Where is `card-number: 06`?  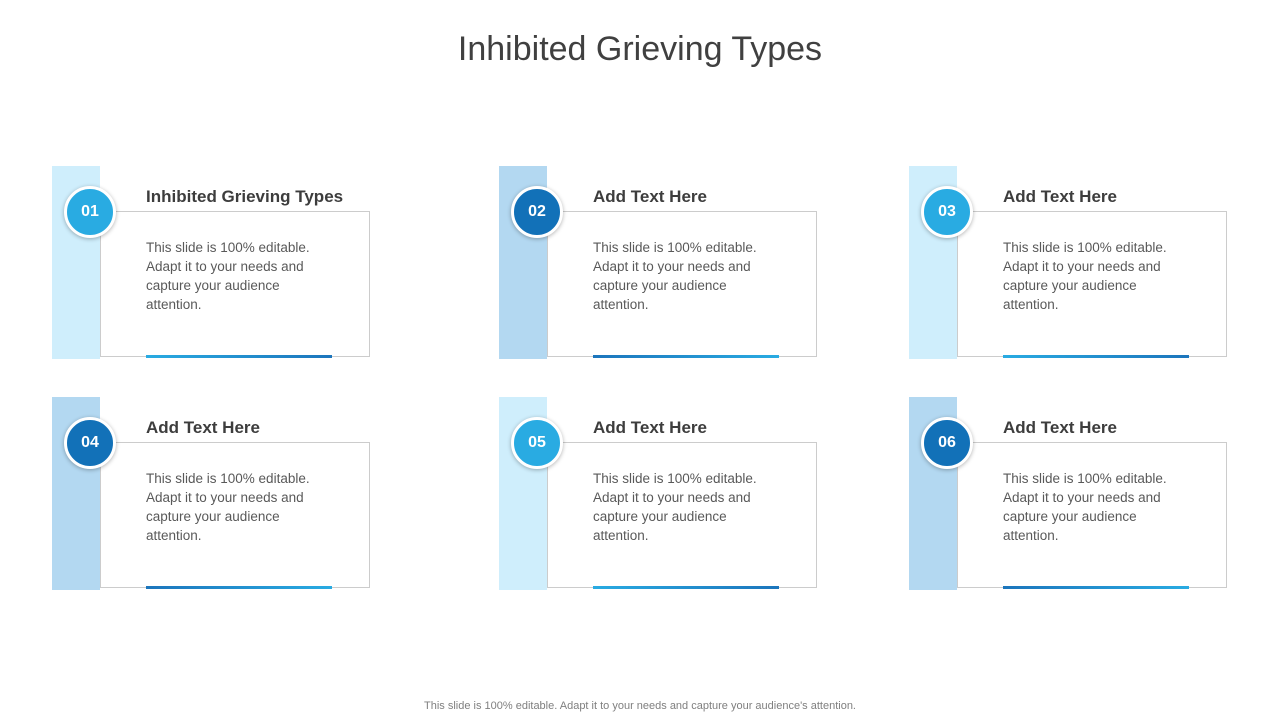
card-number: 06 is located at coordinates (947, 442).